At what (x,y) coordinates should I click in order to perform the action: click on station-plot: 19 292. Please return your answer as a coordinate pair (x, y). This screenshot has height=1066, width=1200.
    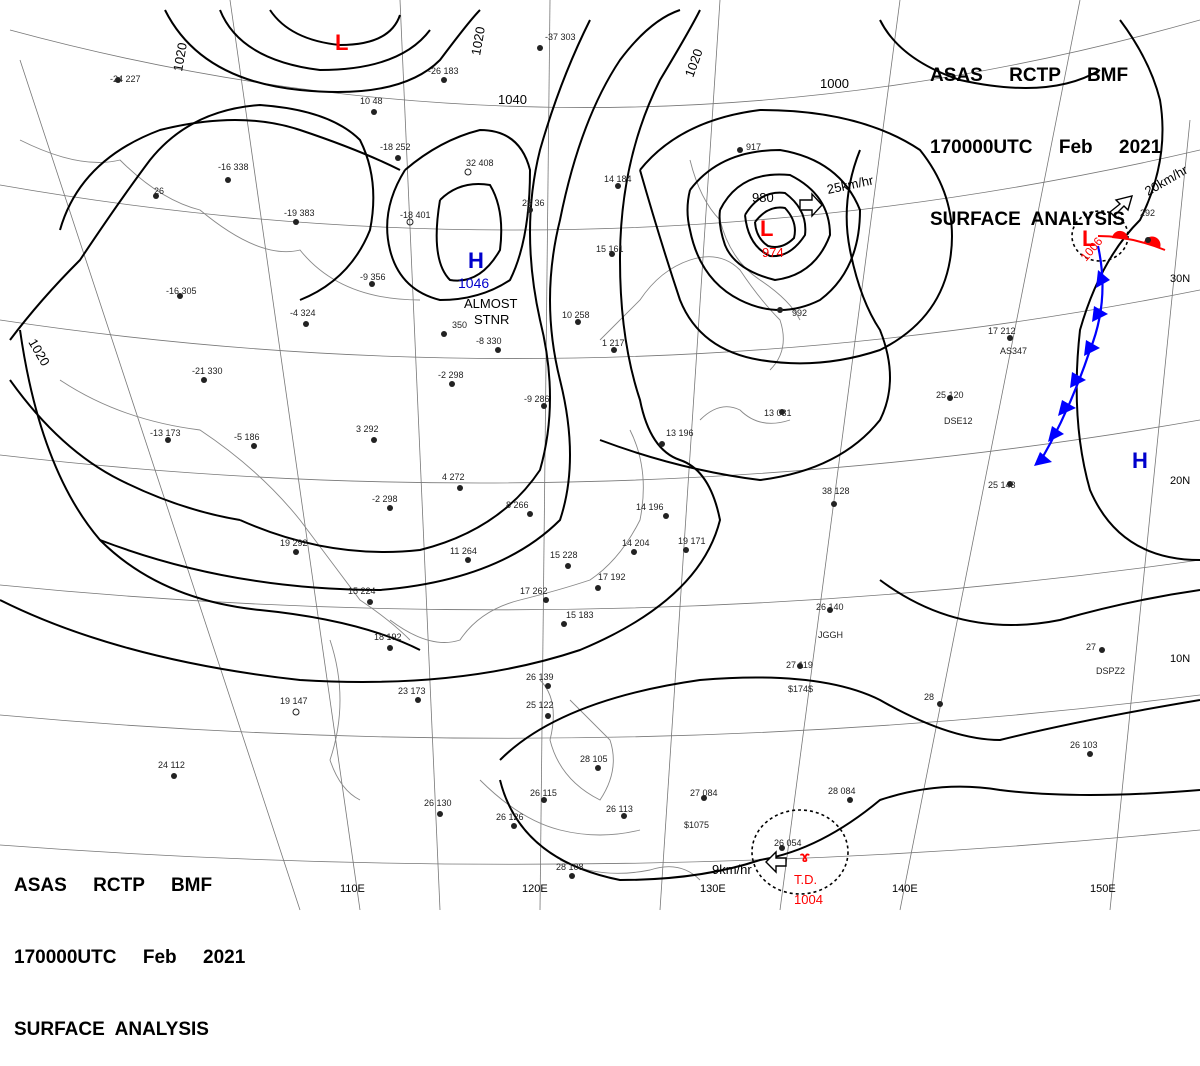
    Looking at the image, I should click on (294, 546).